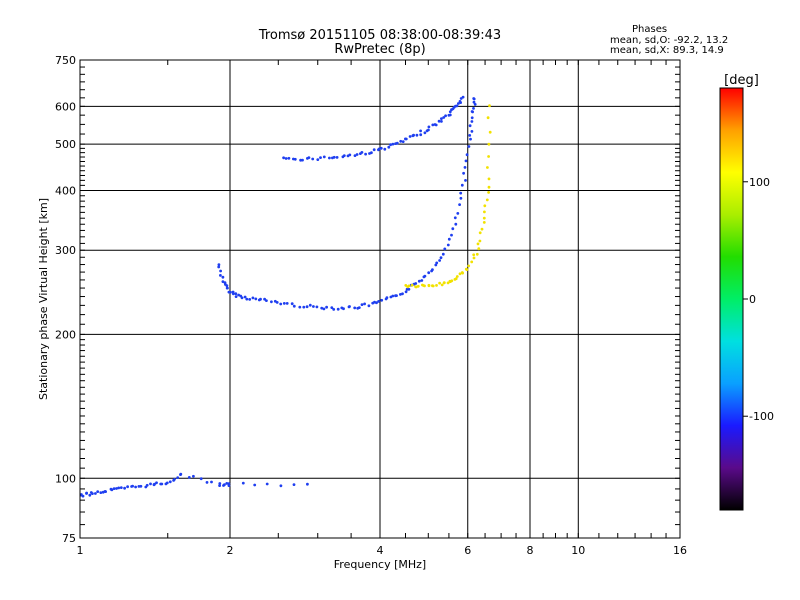  What do you see at coordinates (578, 550) in the screenshot?
I see `x-tick-label: 10` at bounding box center [578, 550].